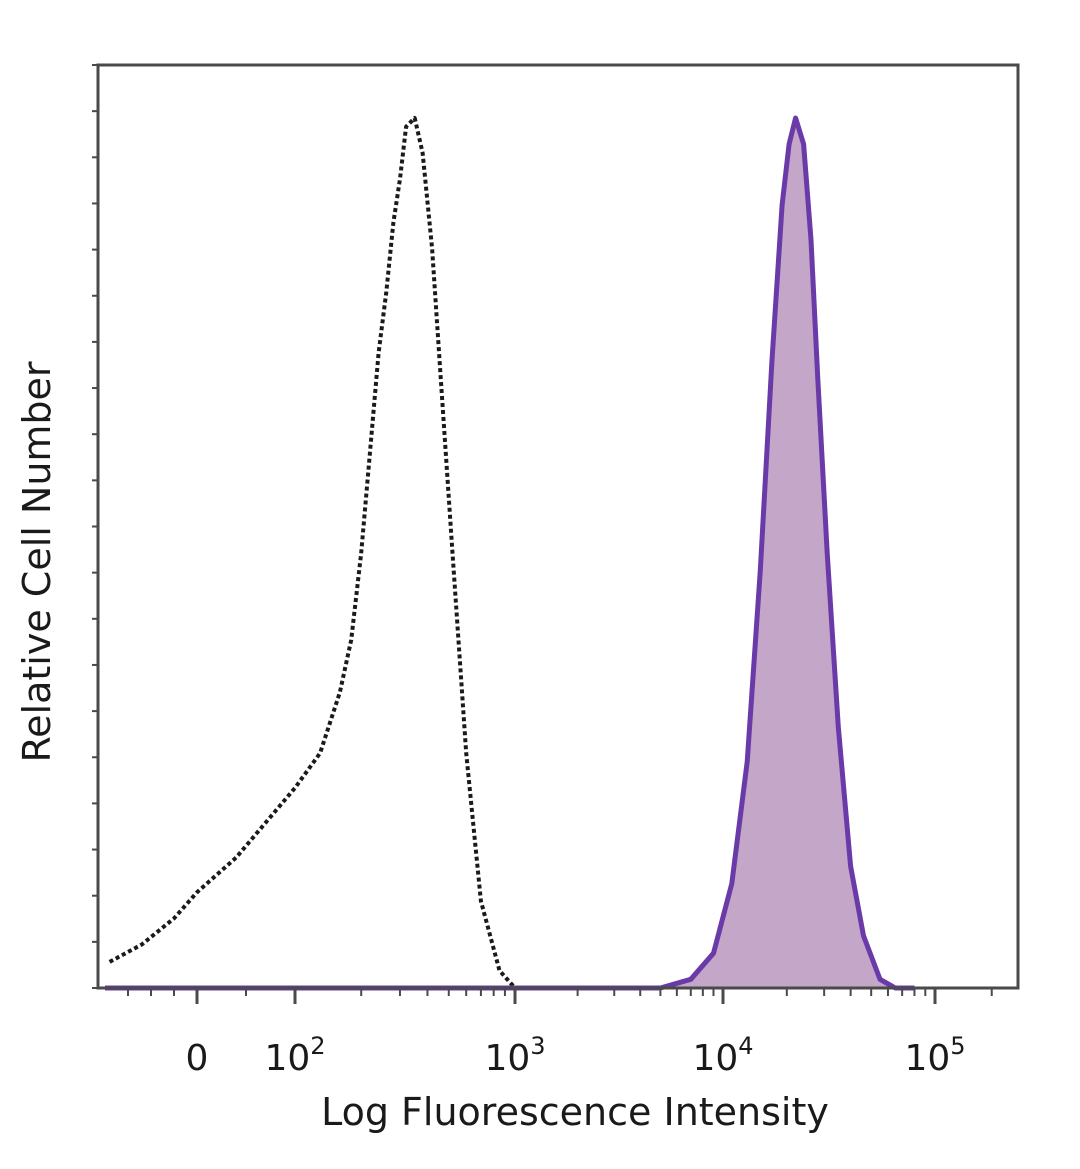 This screenshot has width=1080, height=1169. I want to click on x-axis-title: Log Fluorescence Intensity, so click(575, 1112).